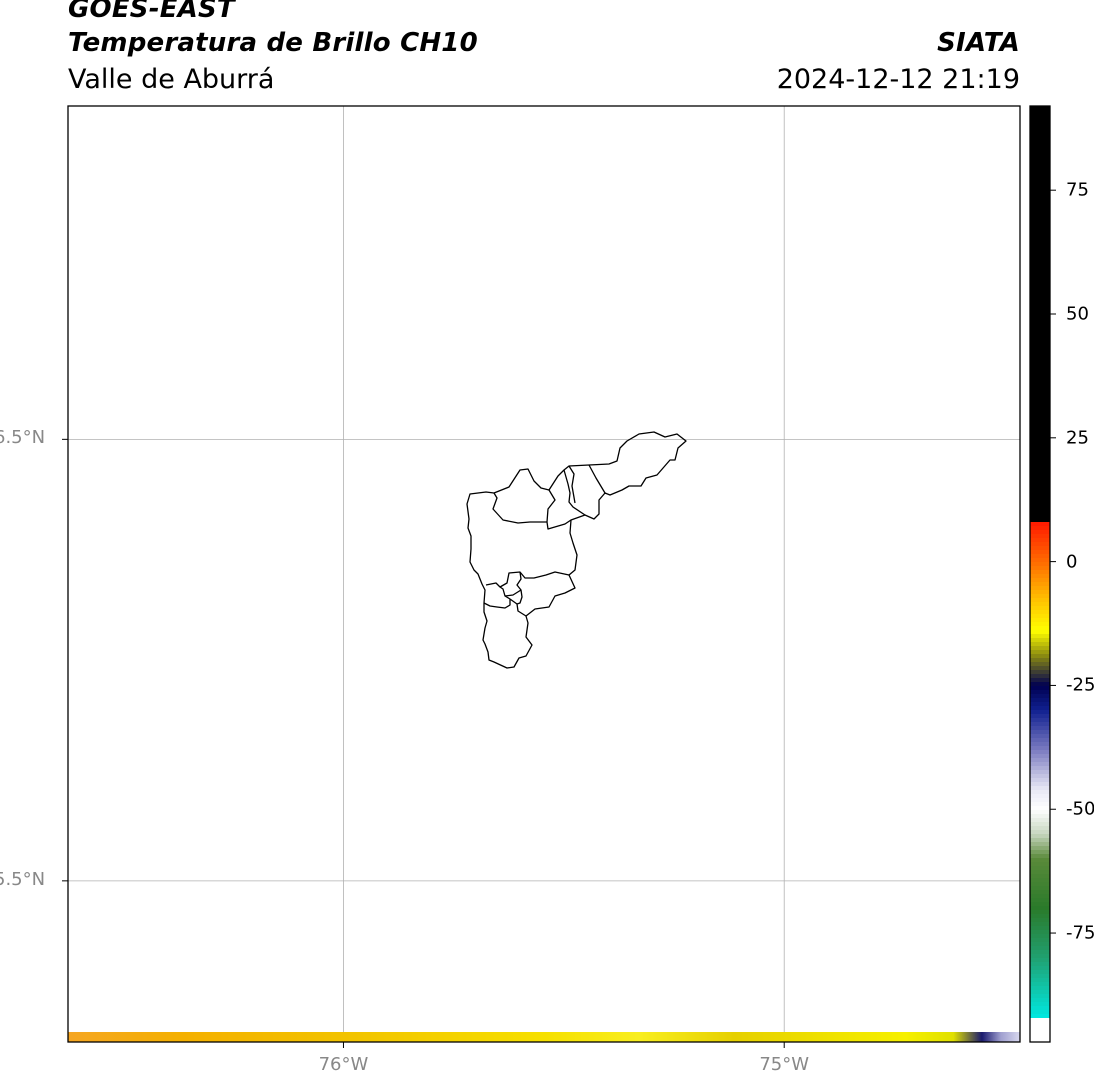 The height and width of the screenshot is (1078, 1094). I want to click on agency-label: SIATA, so click(978, 43).